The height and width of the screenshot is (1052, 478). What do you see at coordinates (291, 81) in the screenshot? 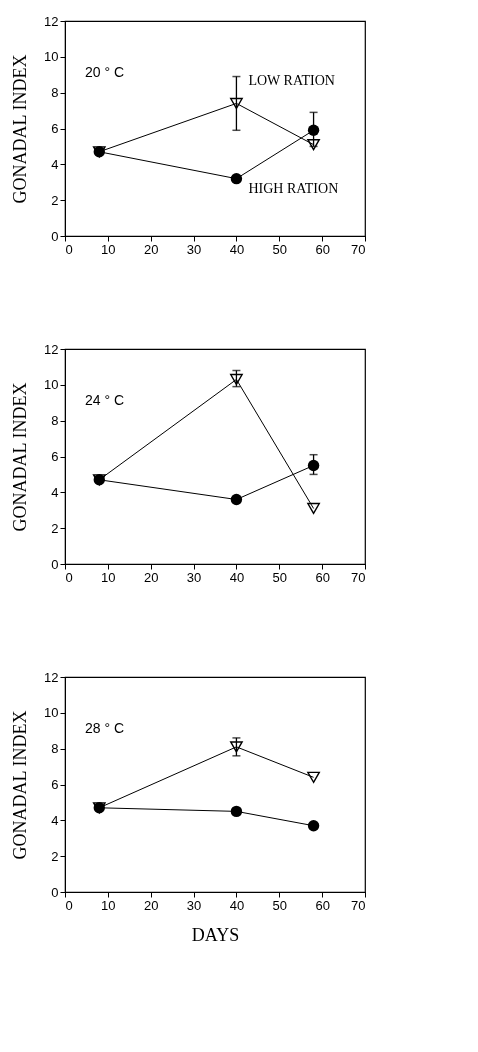
I see `series-label: LOW RATION` at bounding box center [291, 81].